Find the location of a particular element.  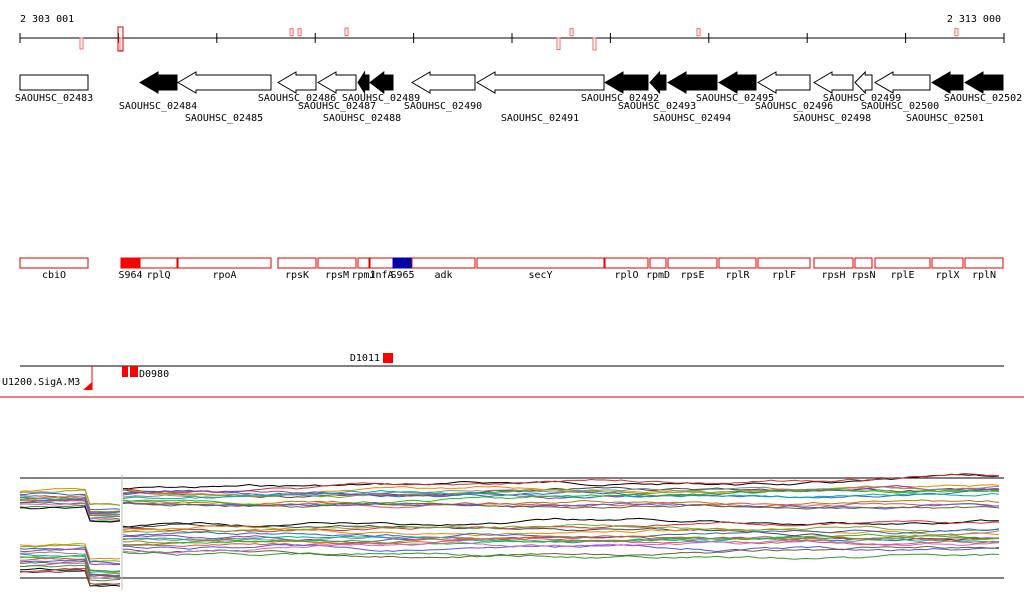

gene-label: rpsM is located at coordinates (337, 275).